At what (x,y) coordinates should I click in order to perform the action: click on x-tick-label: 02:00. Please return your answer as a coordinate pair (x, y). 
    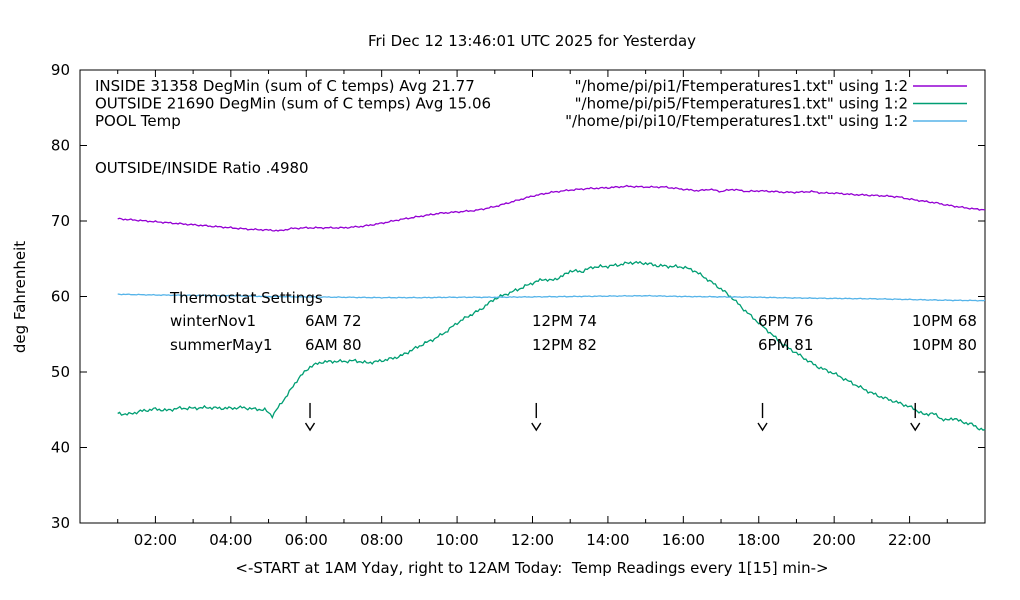
    Looking at the image, I should click on (155, 540).